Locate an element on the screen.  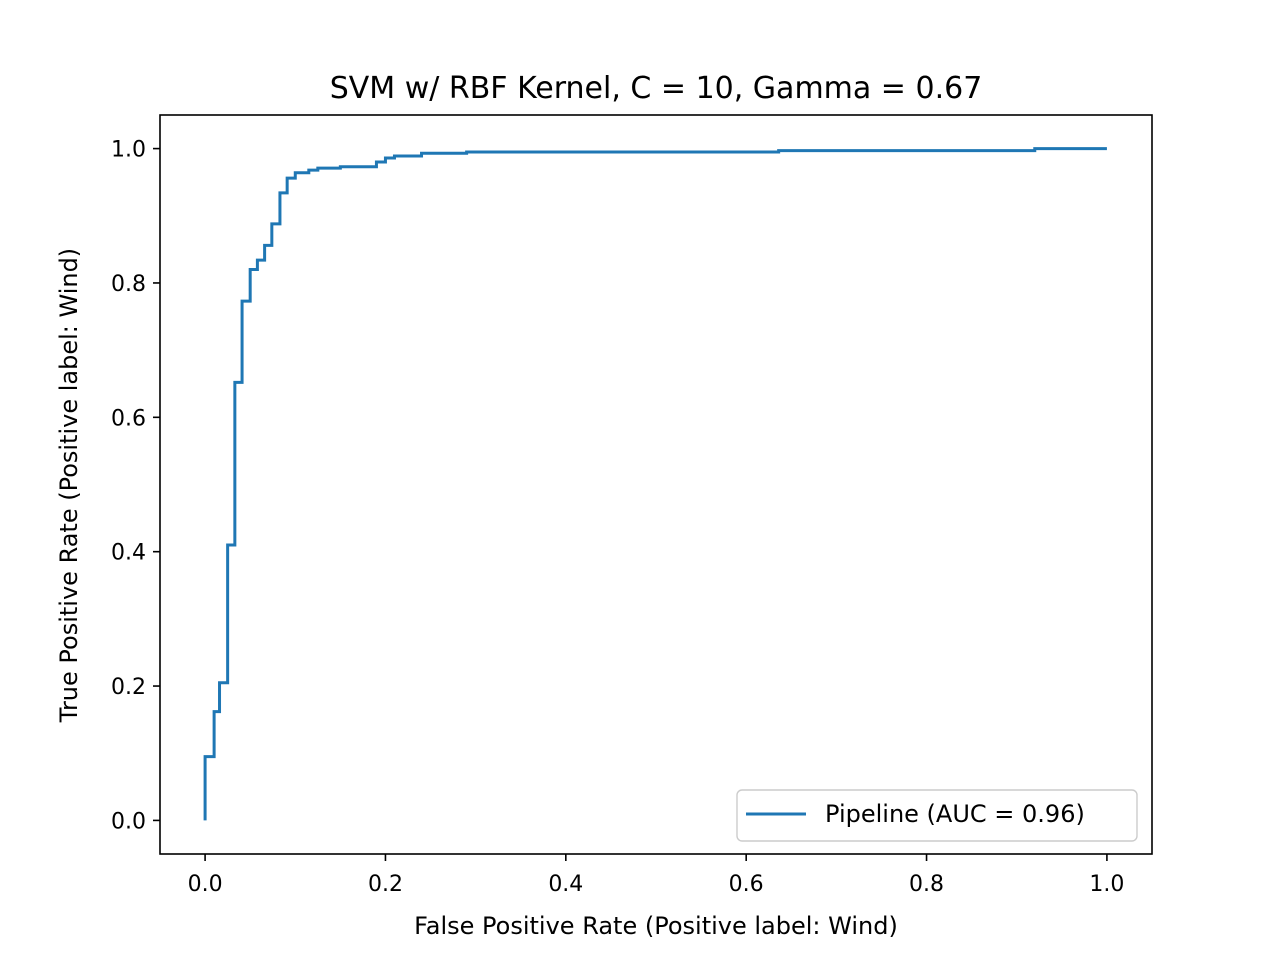
y-tick-label: 1.0 is located at coordinates (128, 150).